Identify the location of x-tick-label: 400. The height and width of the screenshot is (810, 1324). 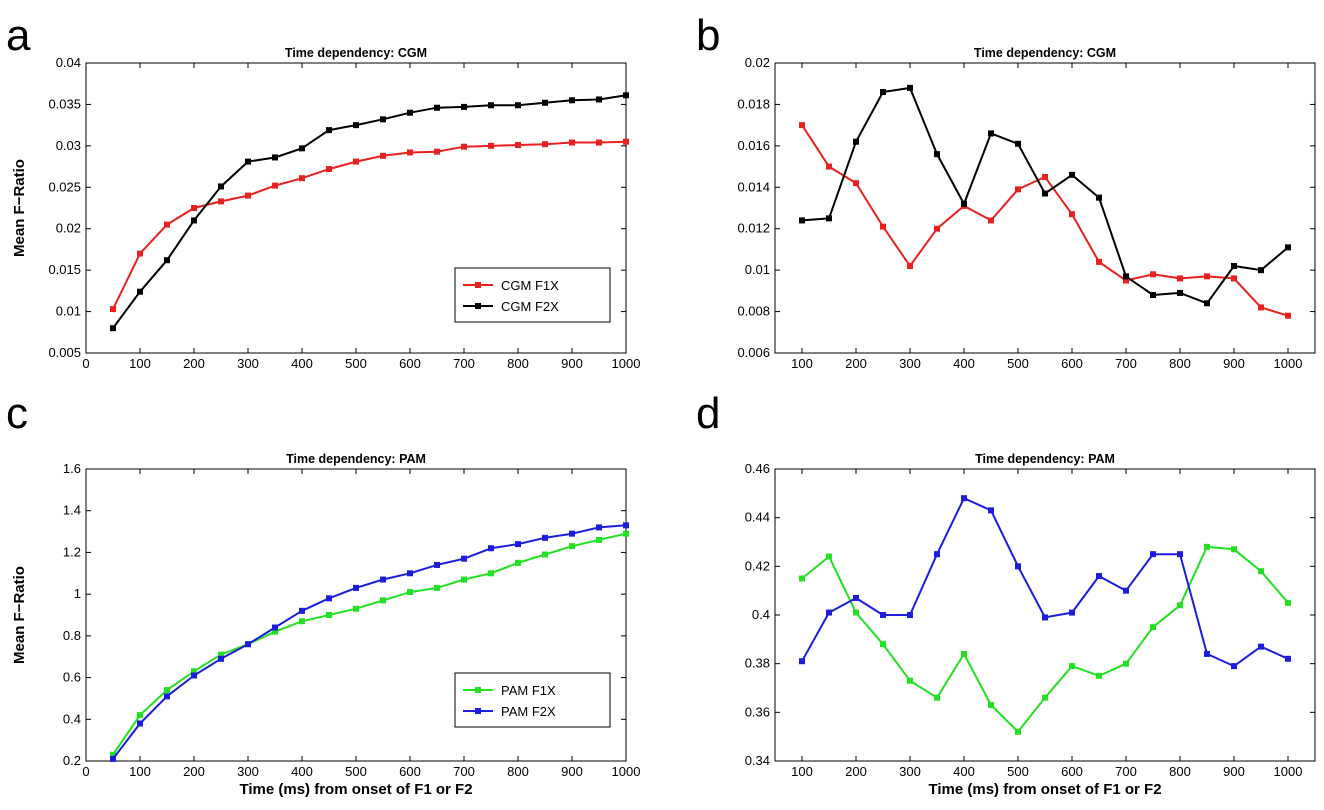
(964, 363).